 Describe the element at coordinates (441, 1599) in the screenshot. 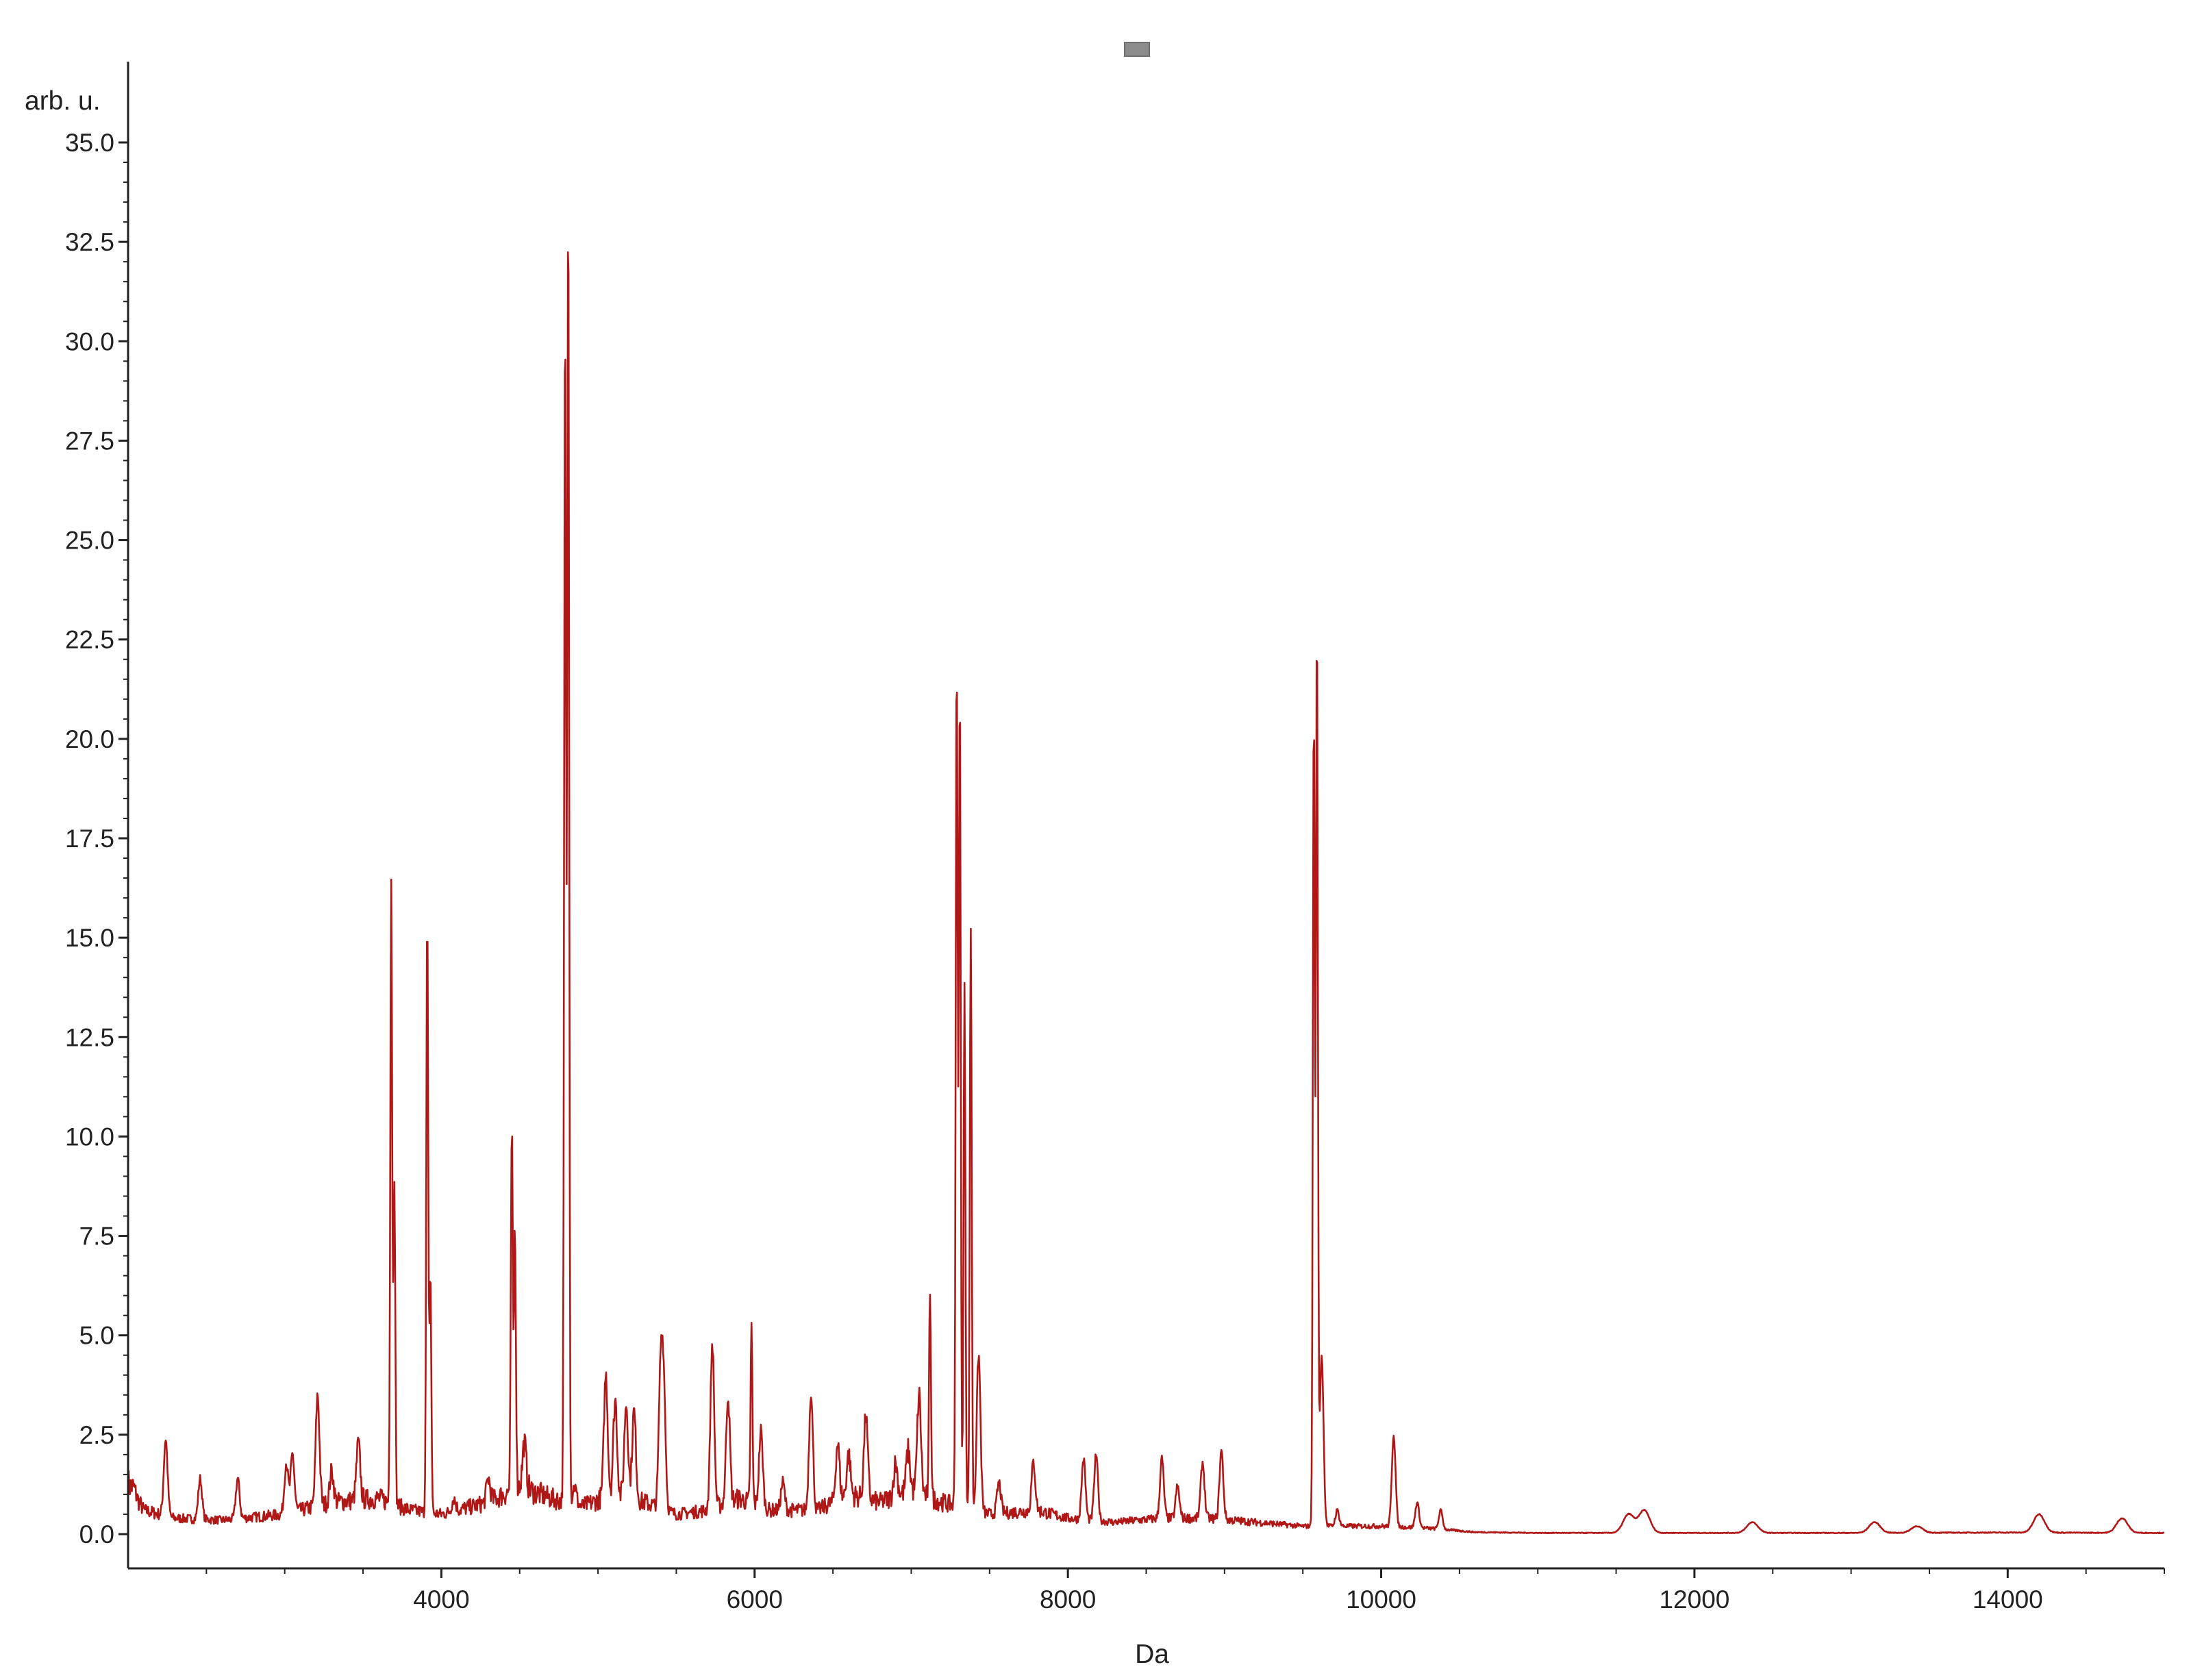

I see `x-tick-label: 4000` at that location.